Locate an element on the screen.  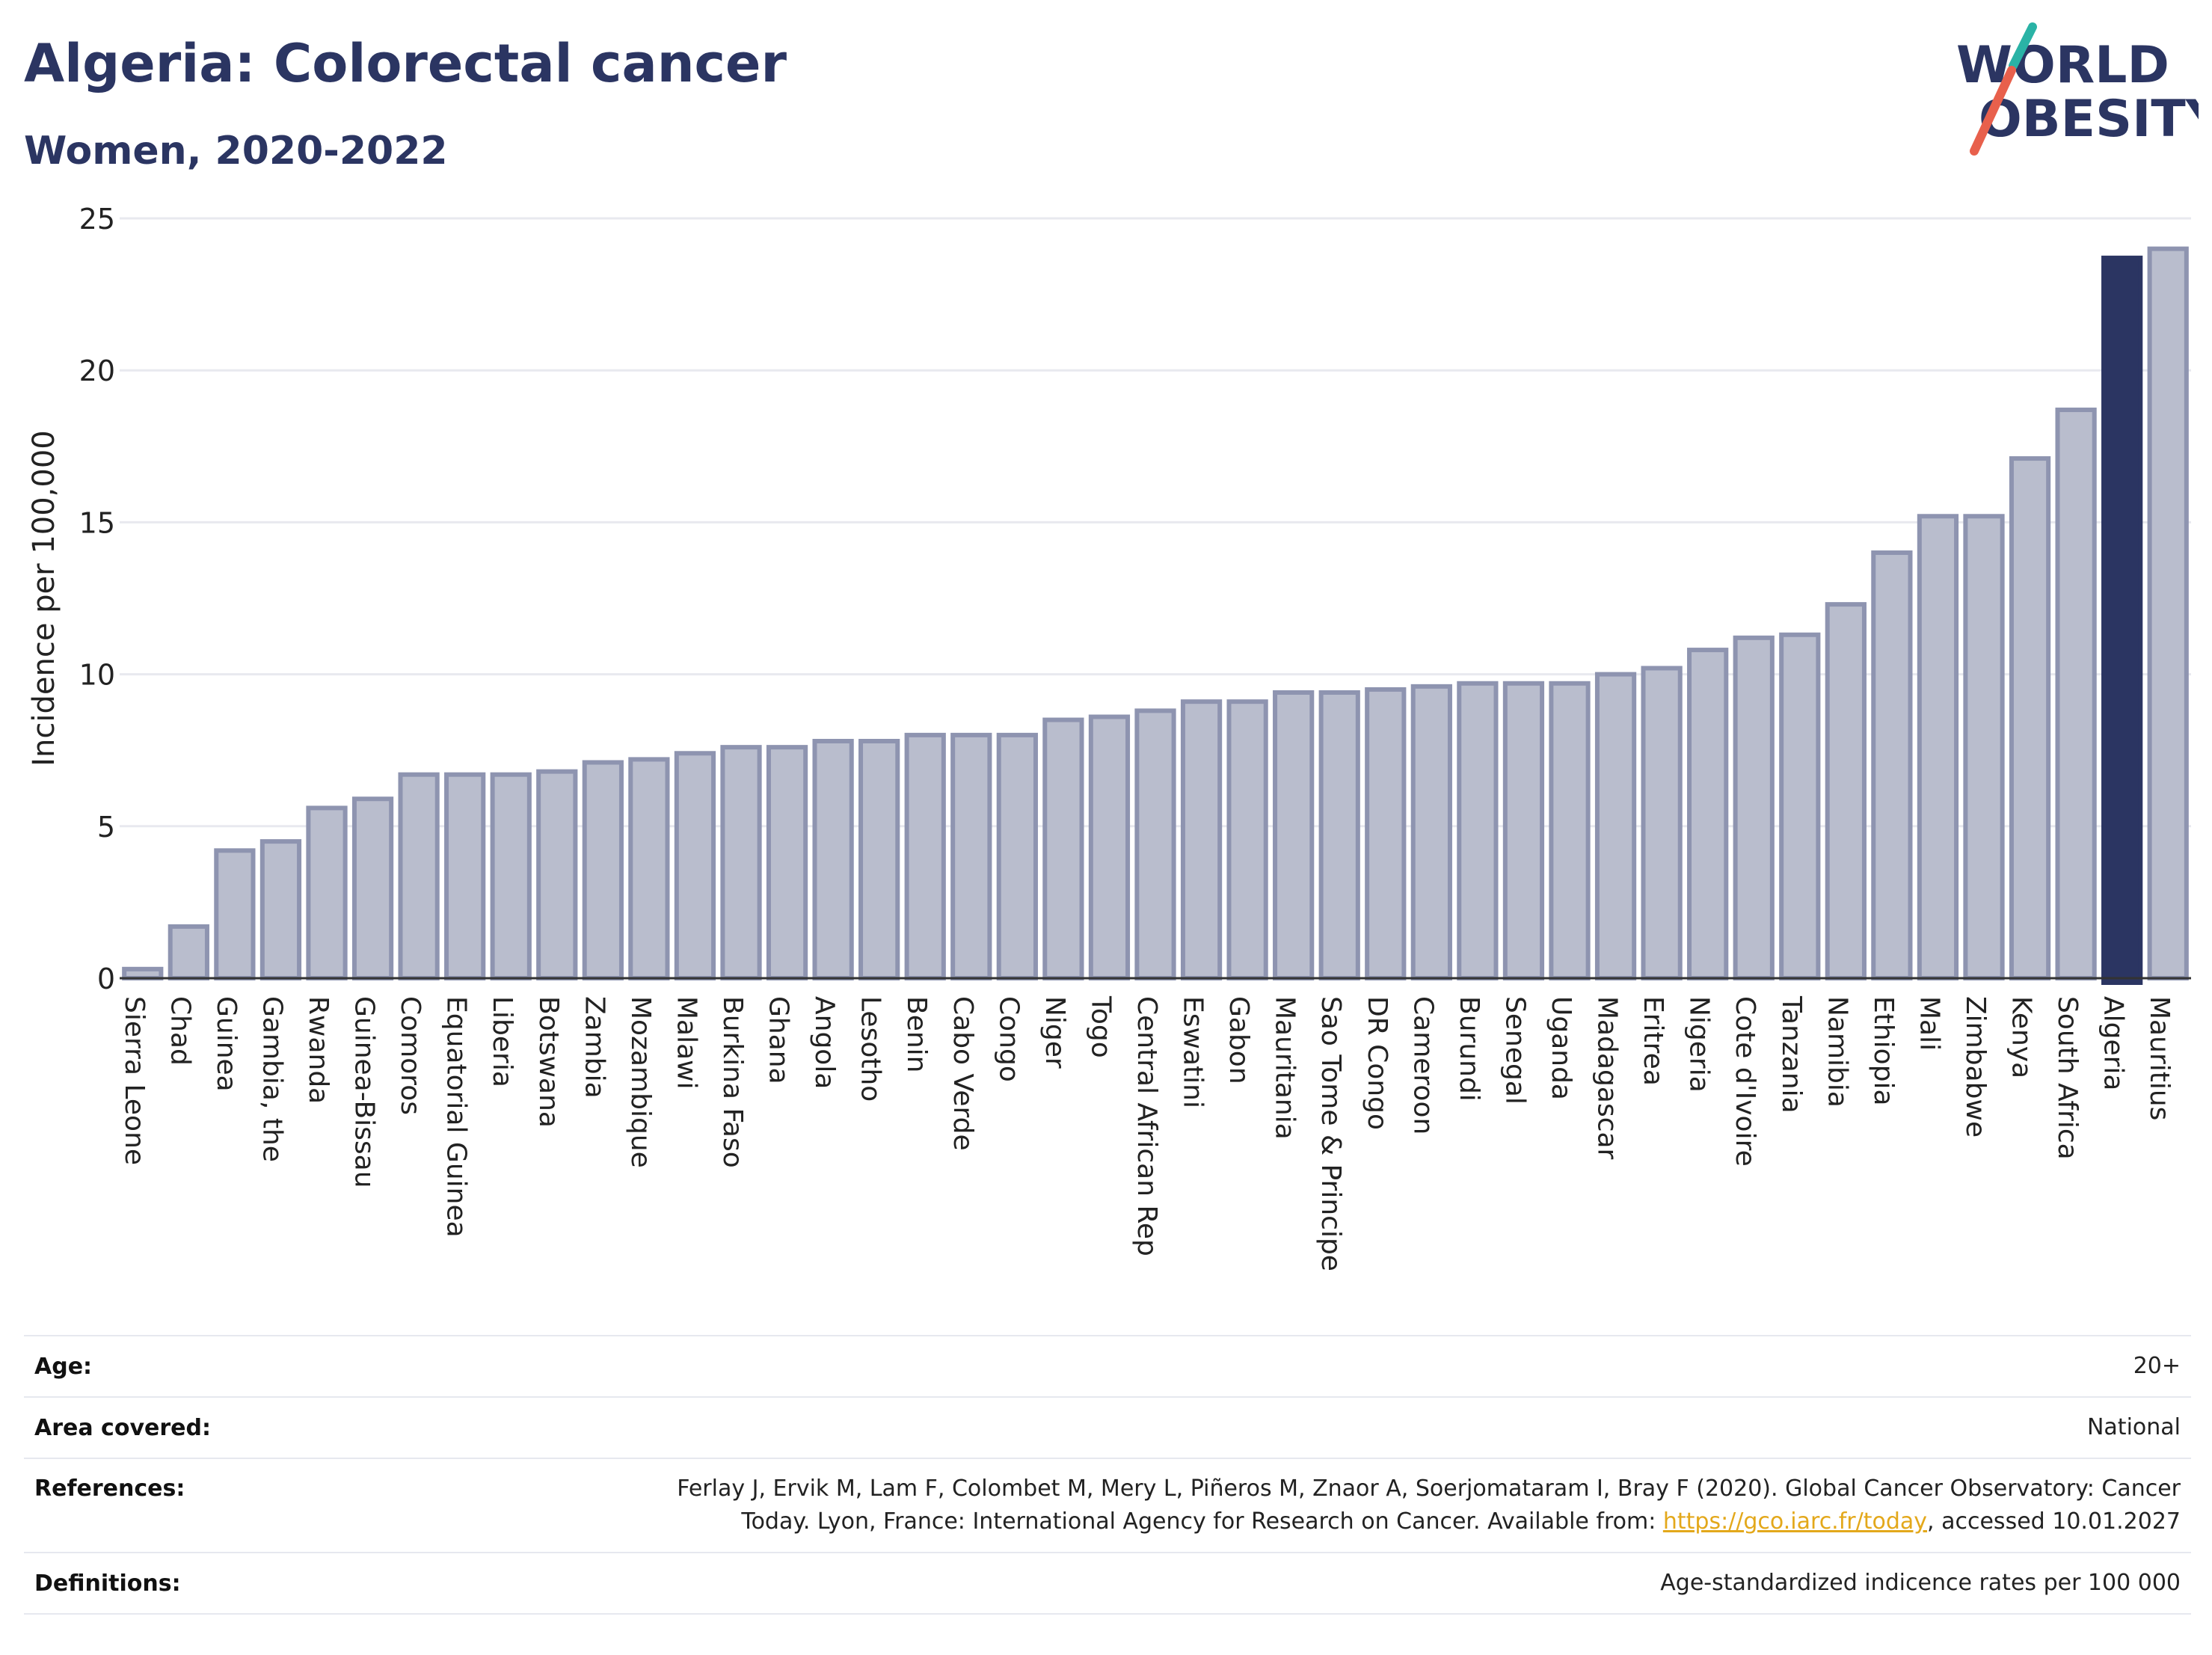
y-tick-label: 15 is located at coordinates (97, 522).